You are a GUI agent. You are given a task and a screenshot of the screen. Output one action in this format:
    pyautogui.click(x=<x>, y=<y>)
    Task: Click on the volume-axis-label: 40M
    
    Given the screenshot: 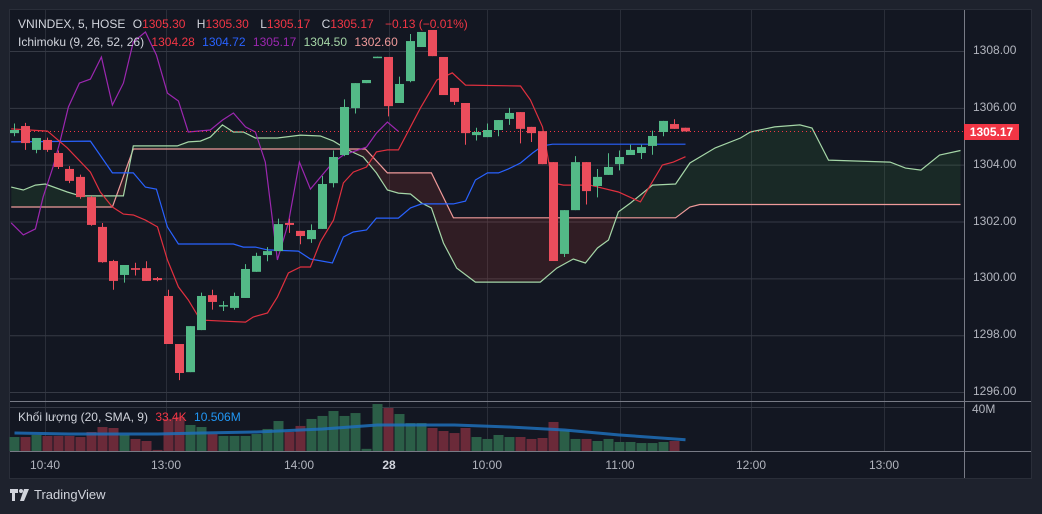 What is the action you would take?
    pyautogui.click(x=984, y=409)
    